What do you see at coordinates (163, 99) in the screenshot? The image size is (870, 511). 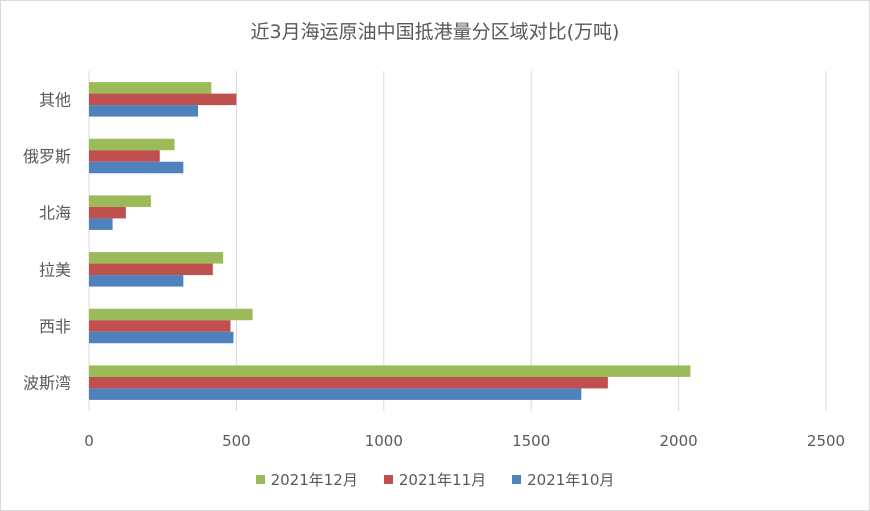 I see `bar-其他-2021年11月` at bounding box center [163, 99].